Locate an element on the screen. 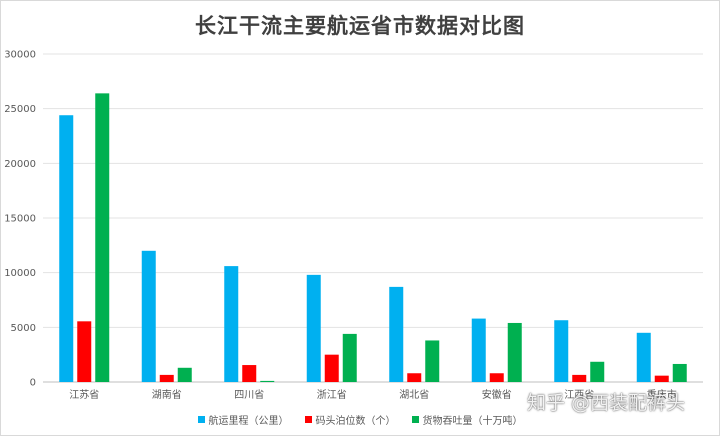  legend-swatch-mileage is located at coordinates (201, 419).